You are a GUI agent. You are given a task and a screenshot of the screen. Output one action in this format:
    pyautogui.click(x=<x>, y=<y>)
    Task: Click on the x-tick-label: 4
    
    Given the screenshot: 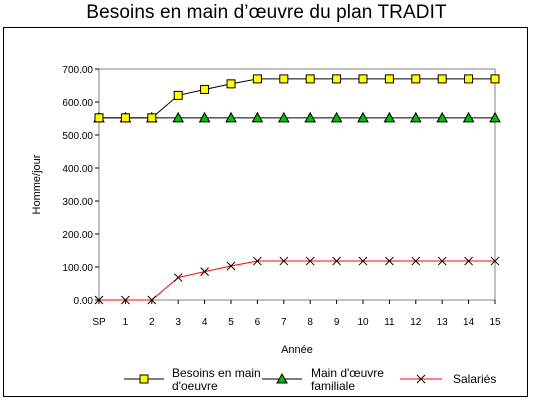 What is the action you would take?
    pyautogui.click(x=205, y=322)
    